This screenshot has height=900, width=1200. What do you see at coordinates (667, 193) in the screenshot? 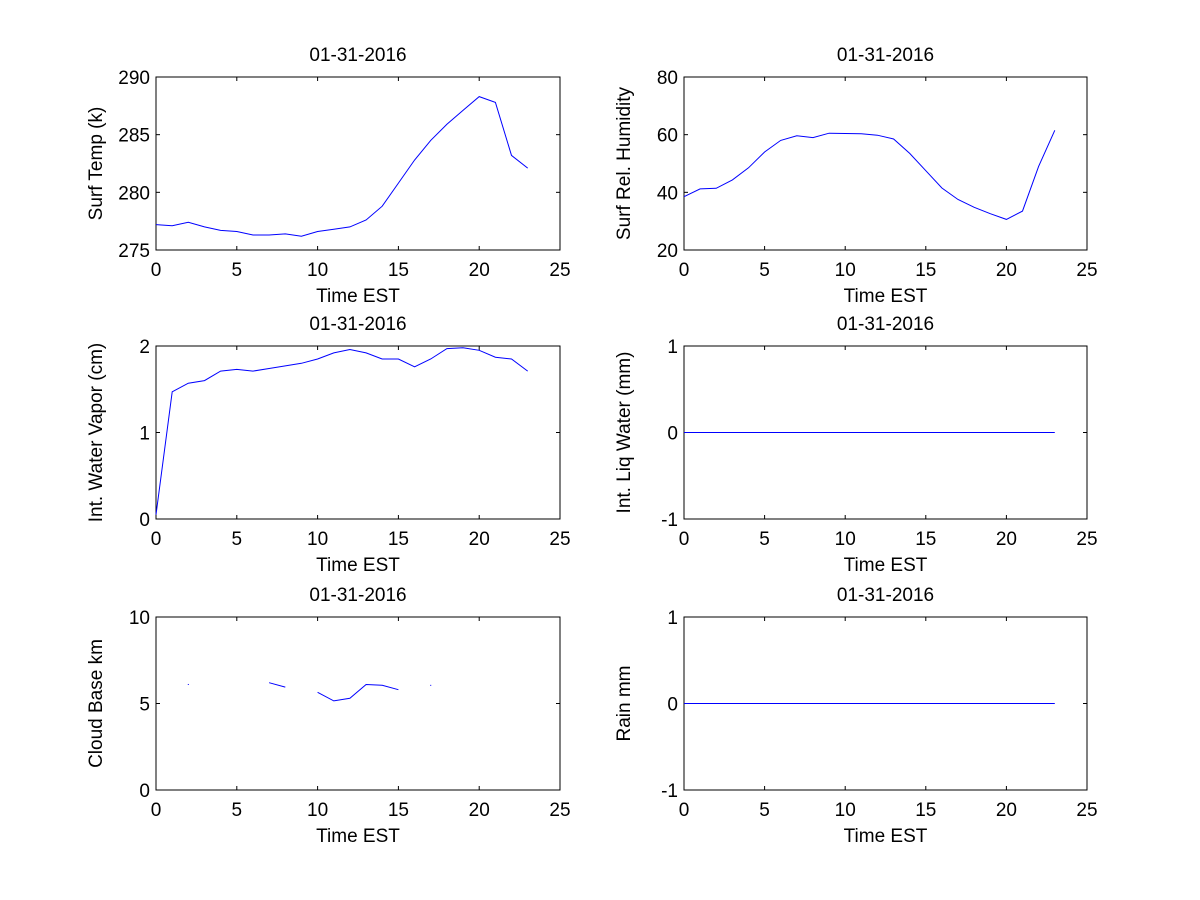
I see `y-tick-label: 40` at bounding box center [667, 193].